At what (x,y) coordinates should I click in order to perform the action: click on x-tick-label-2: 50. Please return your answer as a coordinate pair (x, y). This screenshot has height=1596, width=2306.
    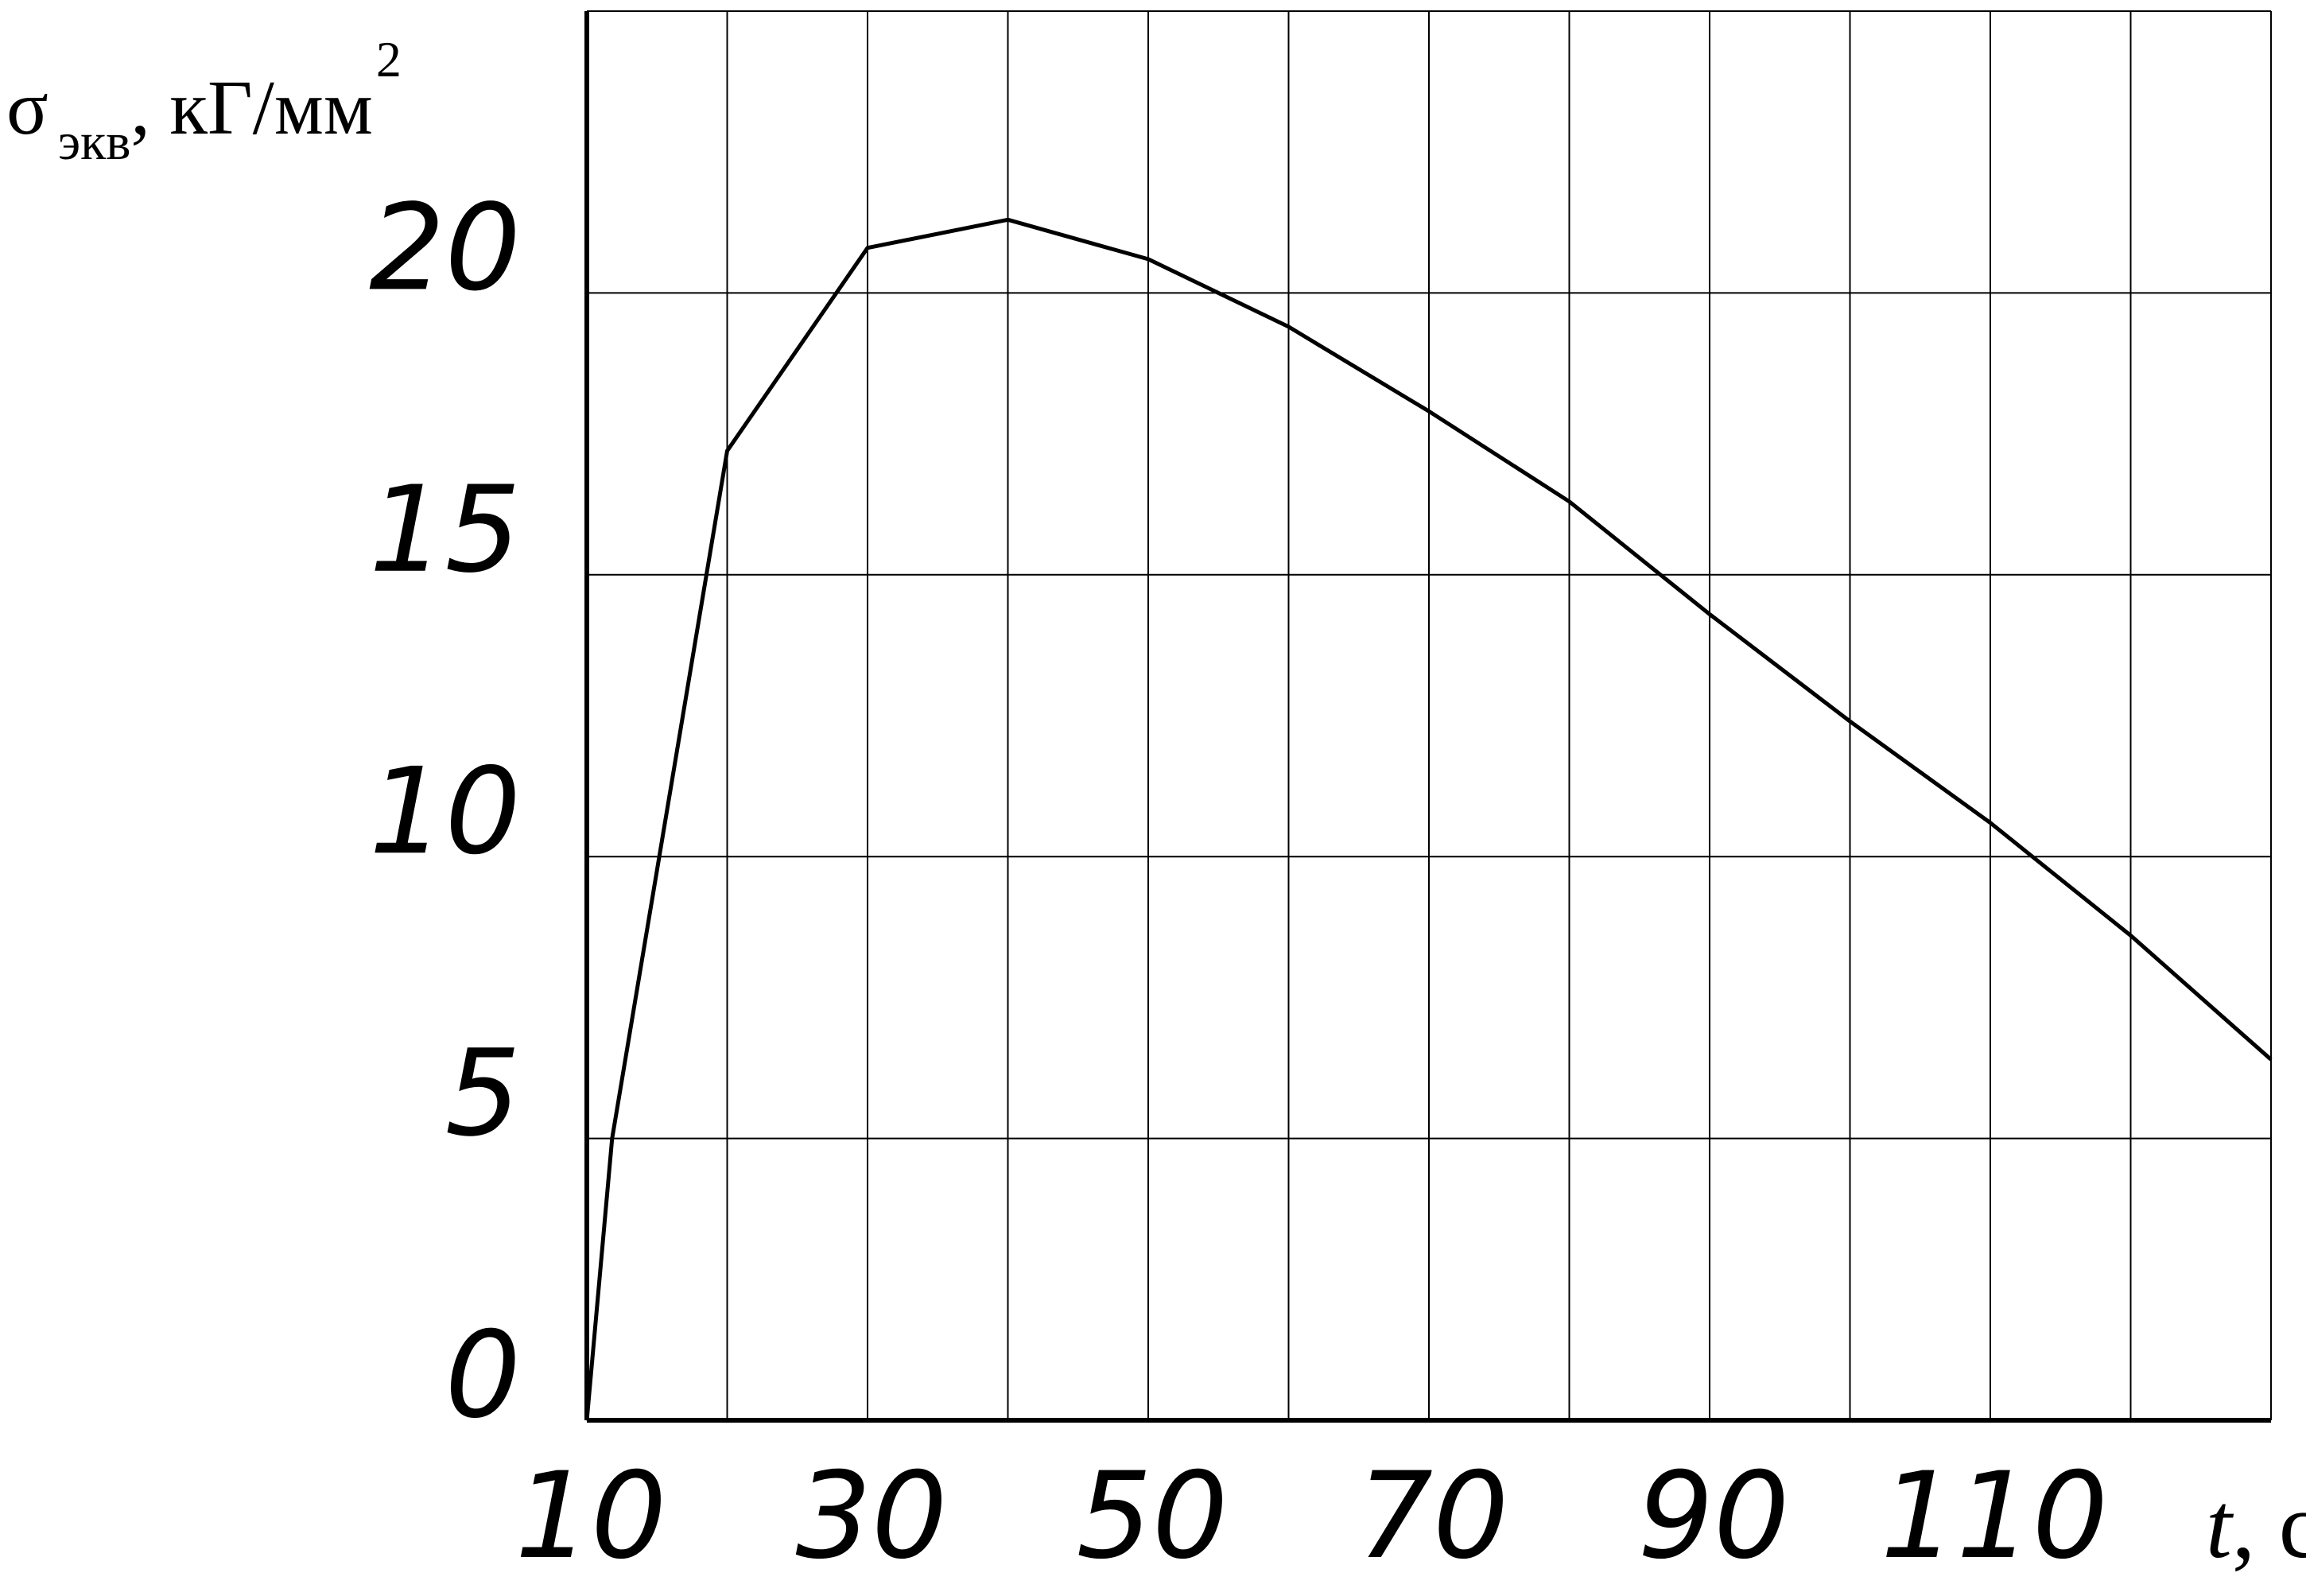
    Looking at the image, I should click on (1153, 1517).